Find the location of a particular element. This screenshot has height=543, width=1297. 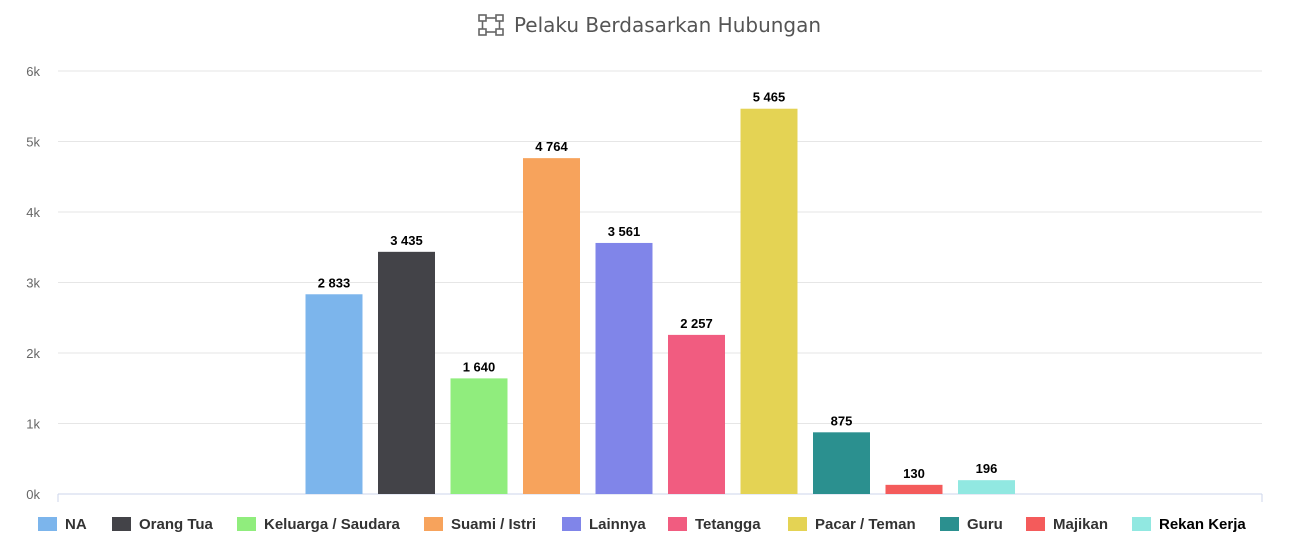

bar-keluarga-saudara is located at coordinates (479, 436).